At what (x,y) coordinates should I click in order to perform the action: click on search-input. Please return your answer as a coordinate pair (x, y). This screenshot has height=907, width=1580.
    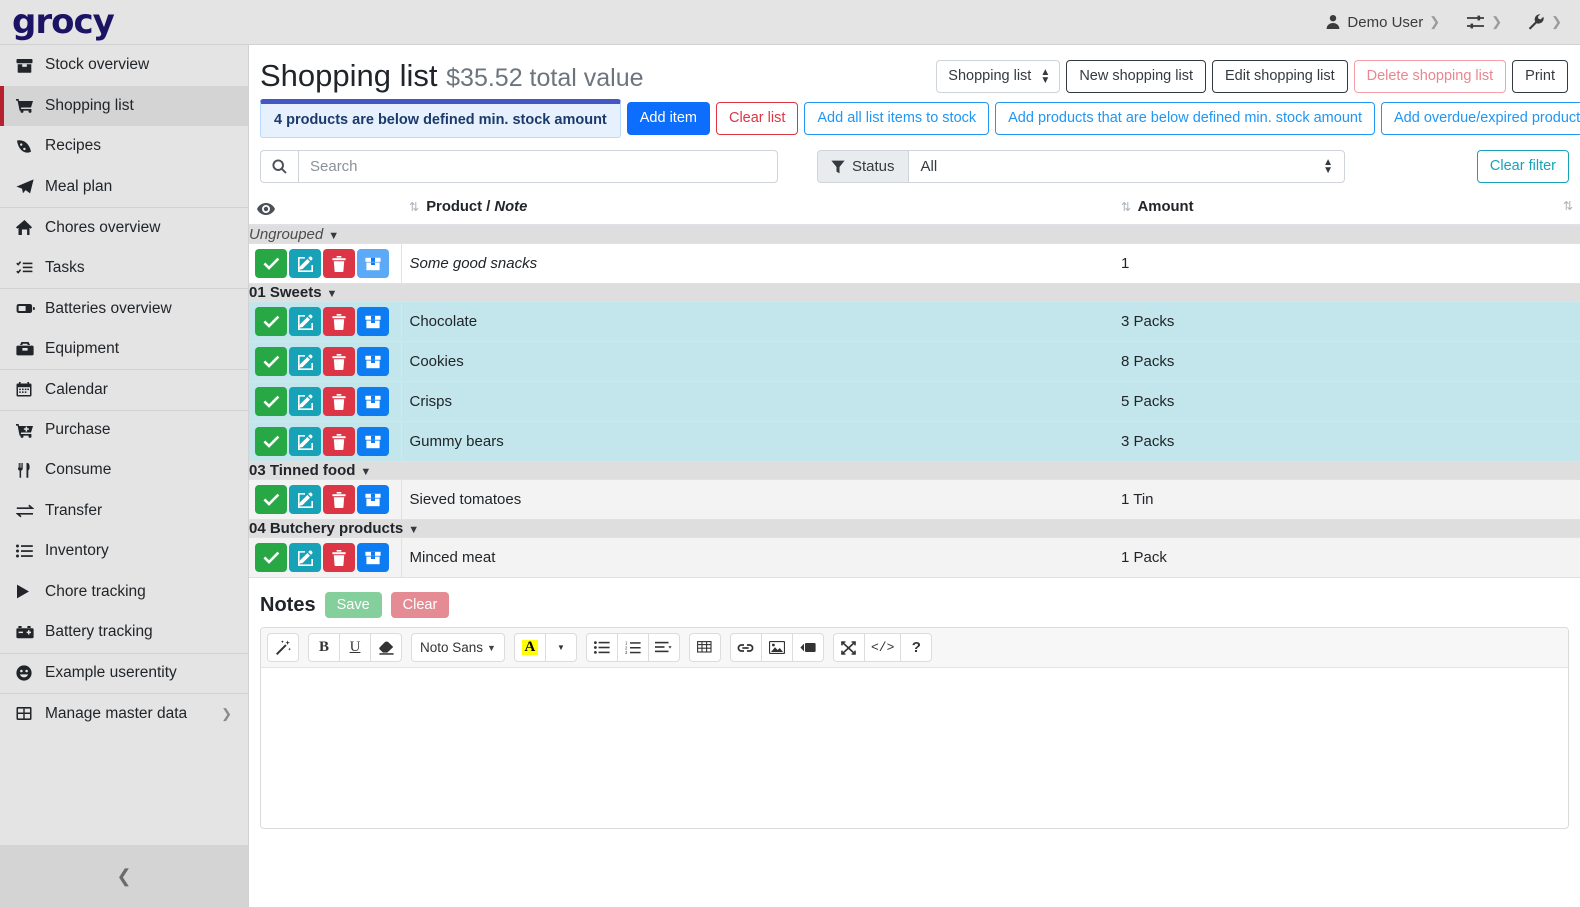
    Looking at the image, I should click on (538, 166).